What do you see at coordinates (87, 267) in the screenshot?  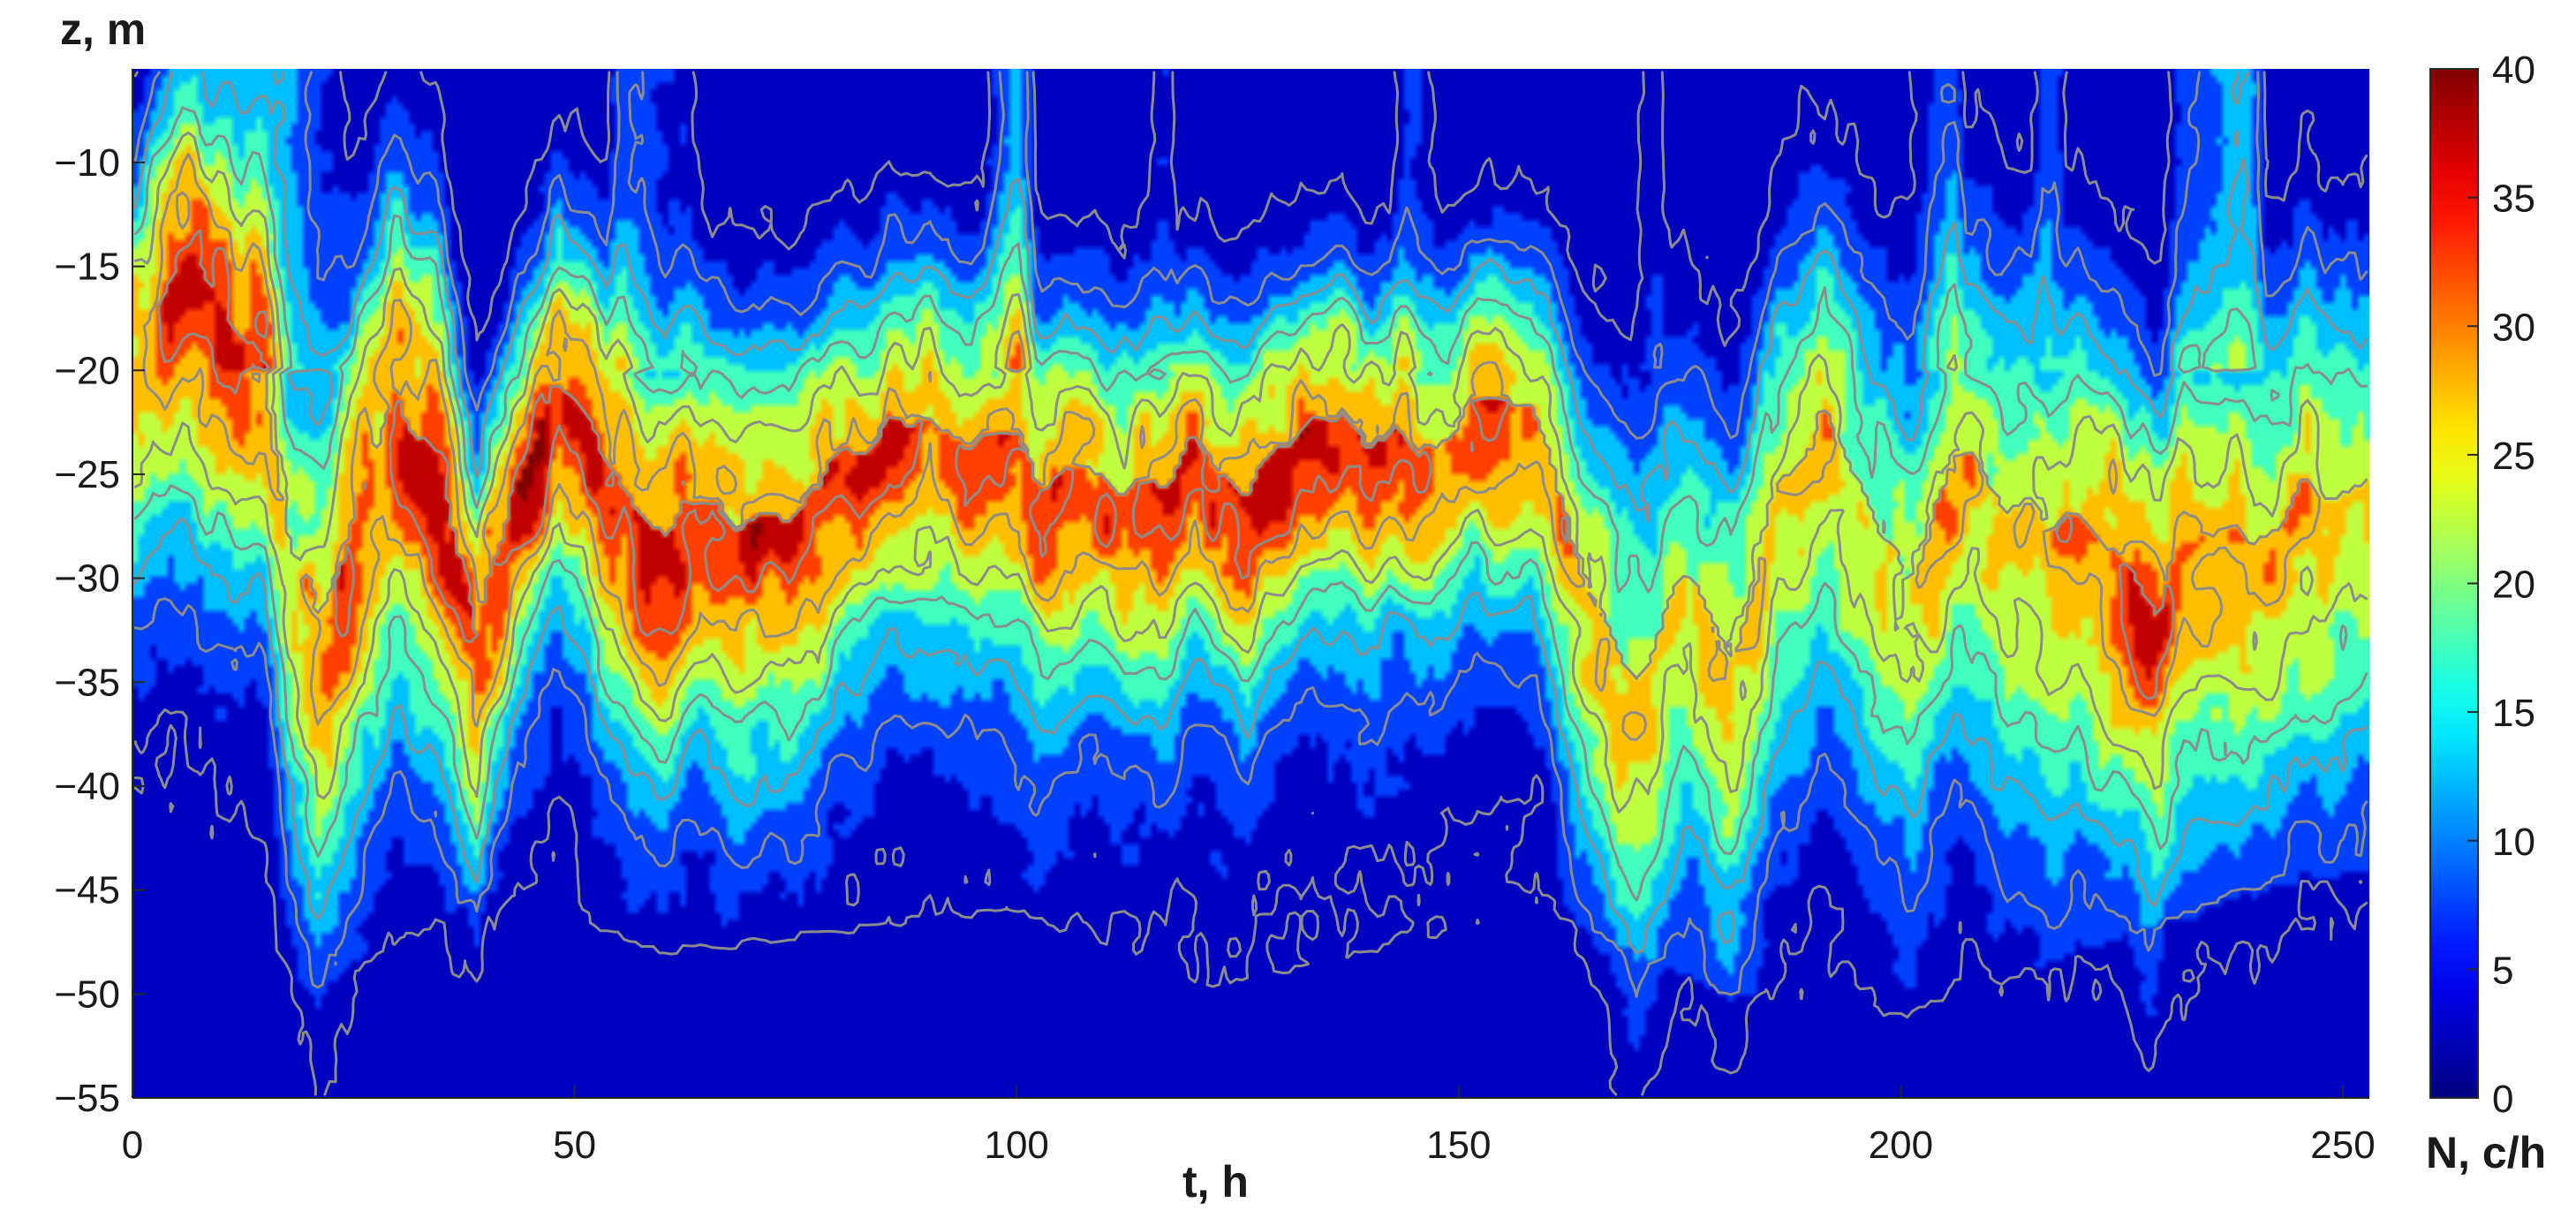 I see `y-tick-label: −15` at bounding box center [87, 267].